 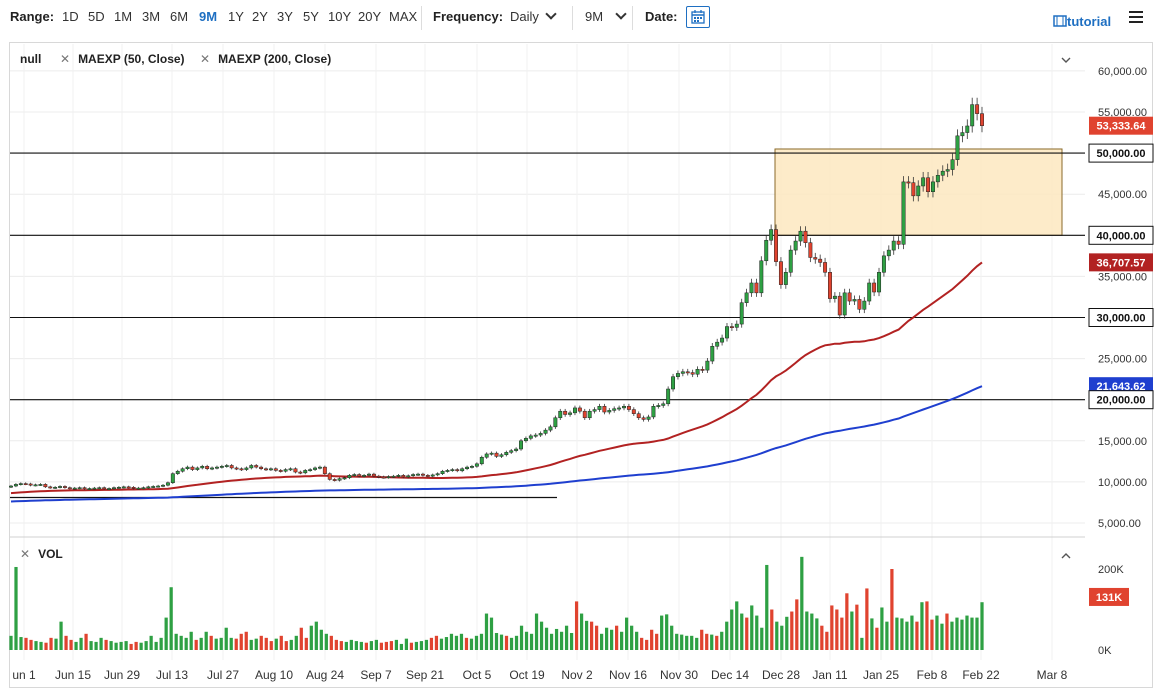 I want to click on range-button-3y: 3Y, so click(x=285, y=16).